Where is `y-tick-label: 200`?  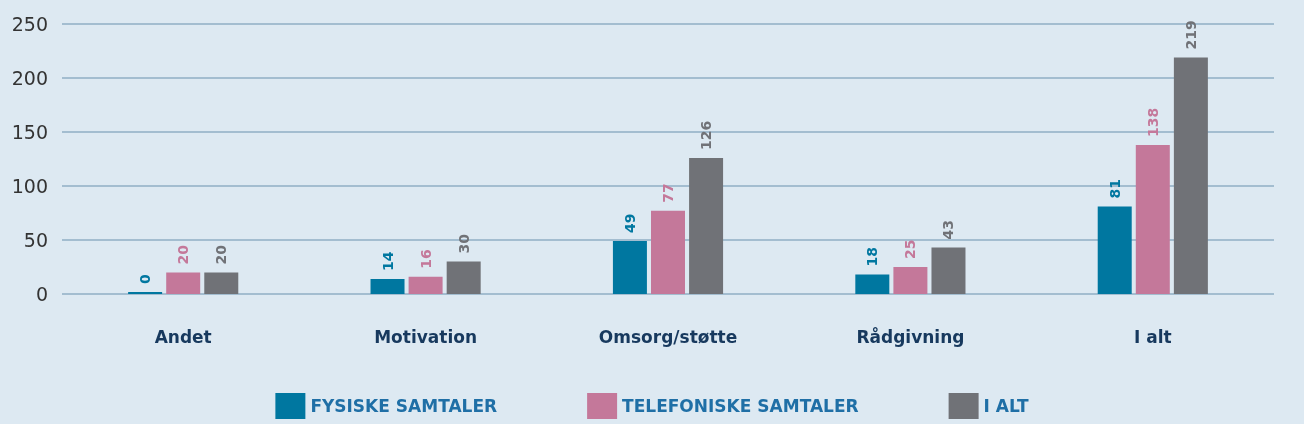 y-tick-label: 200 is located at coordinates (29, 78).